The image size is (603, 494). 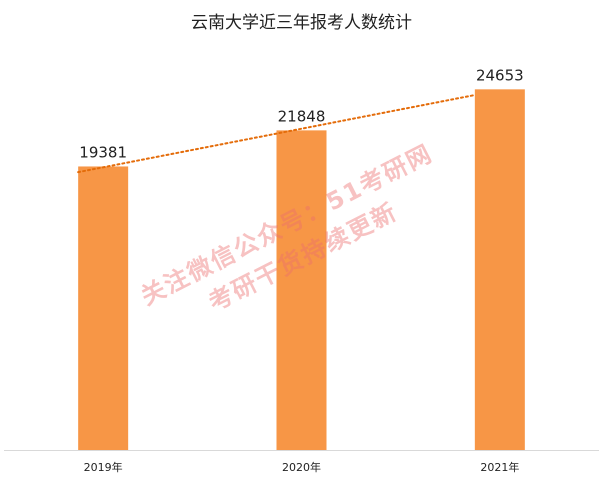 I want to click on x-tick-label-3: 2021年, so click(x=499, y=467).